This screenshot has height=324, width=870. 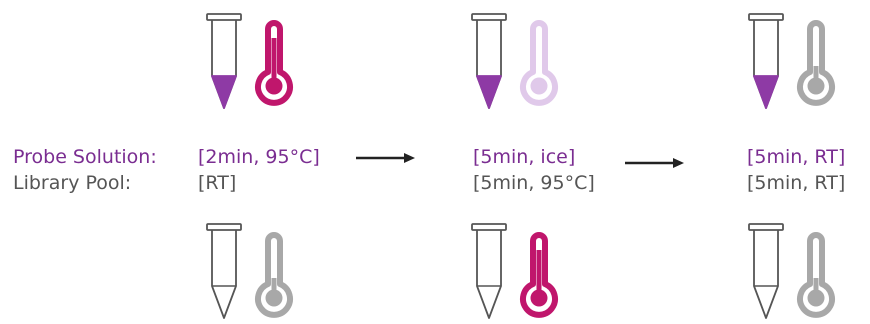 I want to click on step3-library-condition: [5min, RT], so click(x=796, y=183).